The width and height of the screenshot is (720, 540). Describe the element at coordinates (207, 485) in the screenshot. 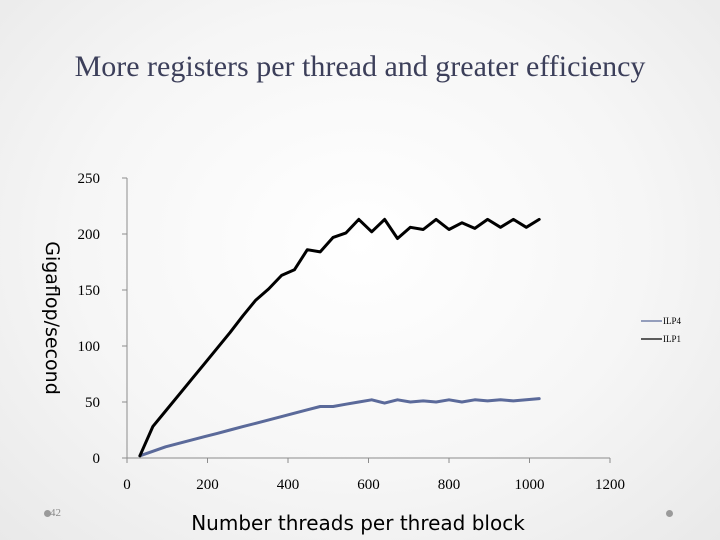

I see `x-tick-label: 200` at that location.